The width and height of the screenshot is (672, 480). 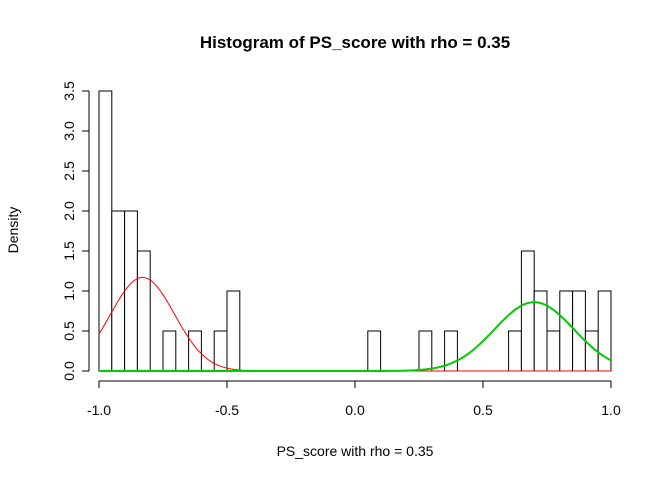 What do you see at coordinates (355, 42) in the screenshot?
I see `chart-title: Histogram of PS_score with rho = 0.35` at bounding box center [355, 42].